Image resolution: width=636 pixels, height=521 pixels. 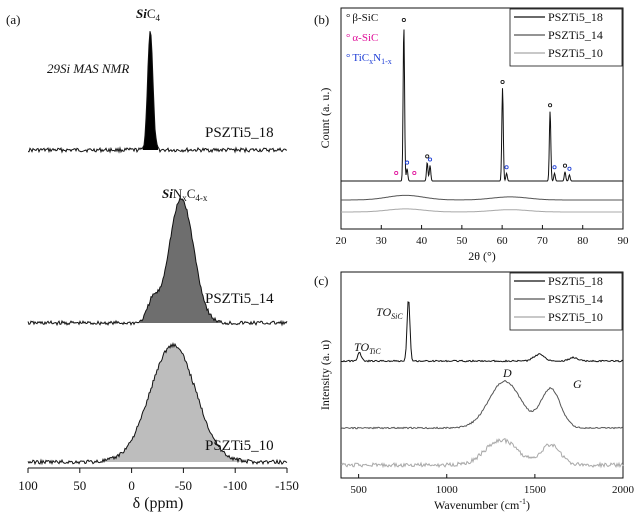 I want to click on nmr-x-ticks: 100 50 0 -50 -100 -150, so click(x=158, y=480).